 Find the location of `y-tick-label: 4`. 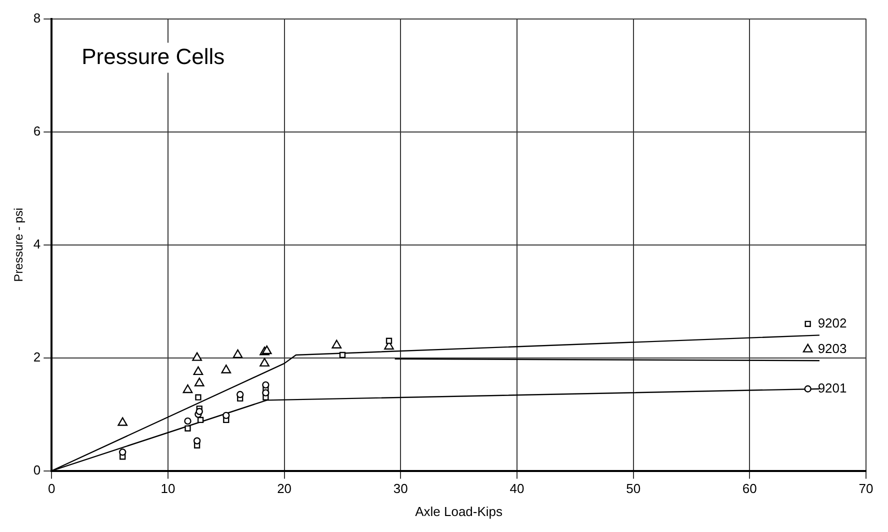

y-tick-label: 4 is located at coordinates (37, 244).